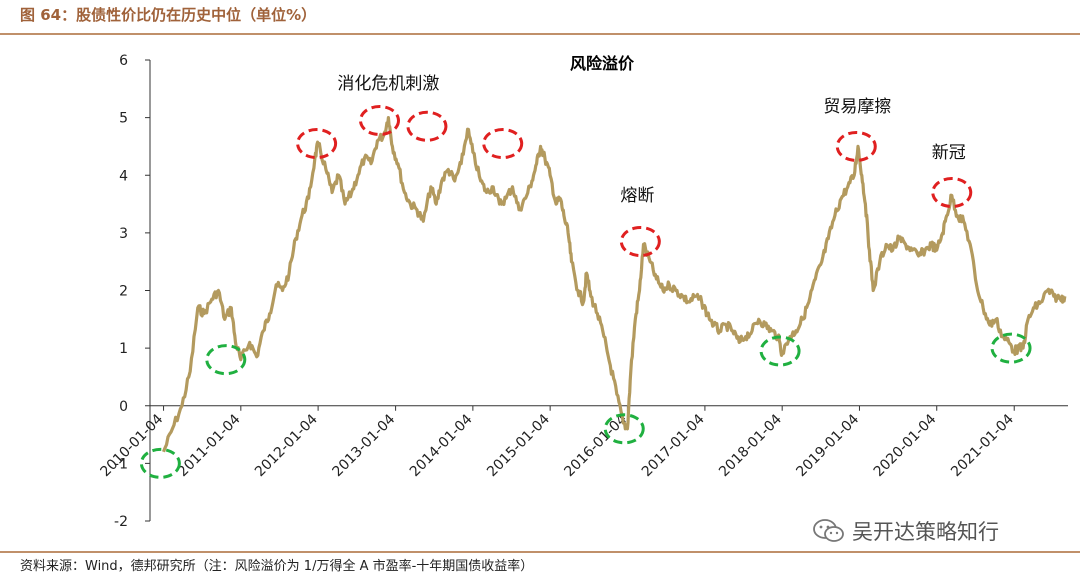  What do you see at coordinates (121, 464) in the screenshot?
I see `y-tick-label: -1` at bounding box center [121, 464].